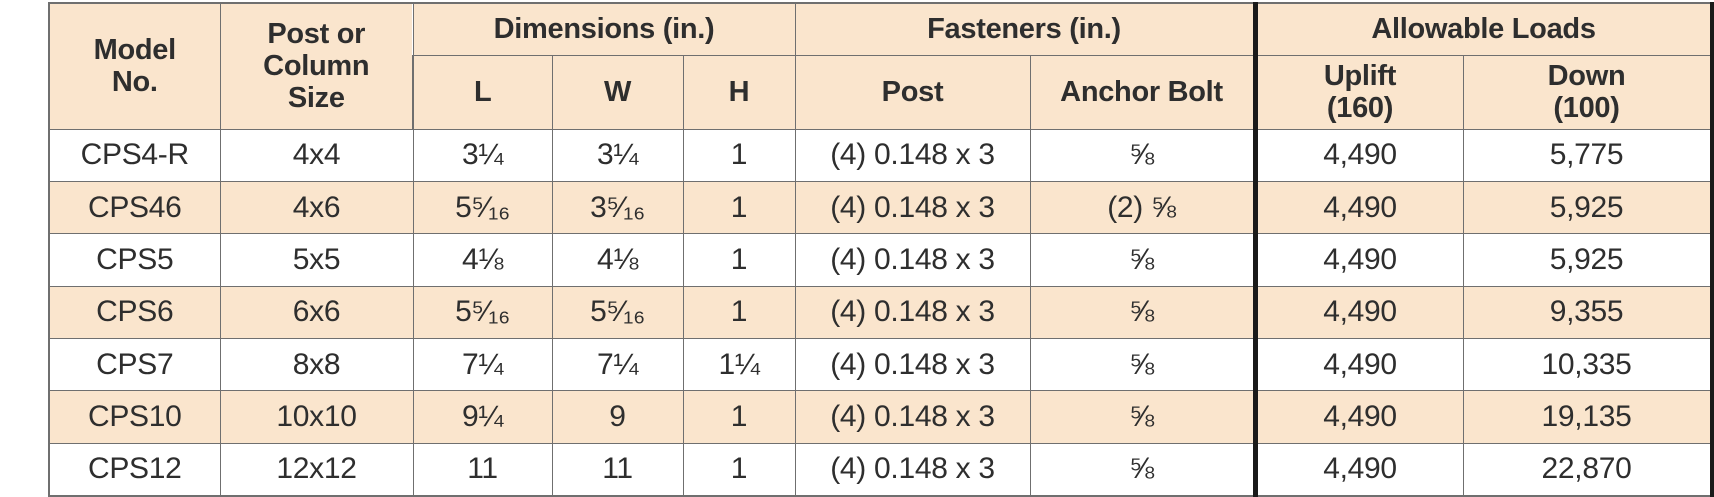  I want to click on header-dim-w: W, so click(617, 92).